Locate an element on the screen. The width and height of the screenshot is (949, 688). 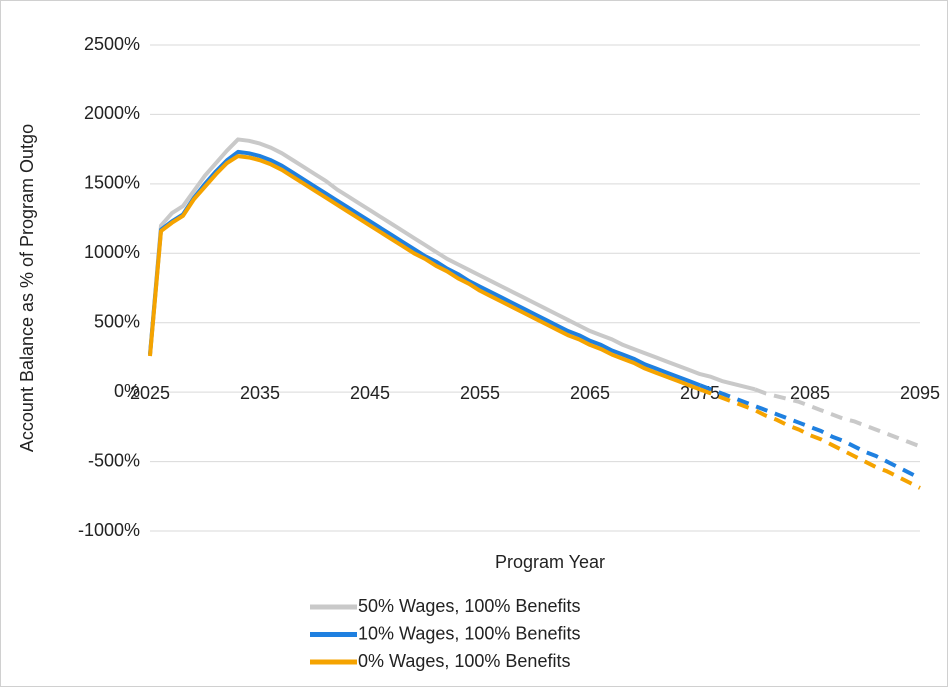
x-tick-label: 2095 is located at coordinates (920, 393).